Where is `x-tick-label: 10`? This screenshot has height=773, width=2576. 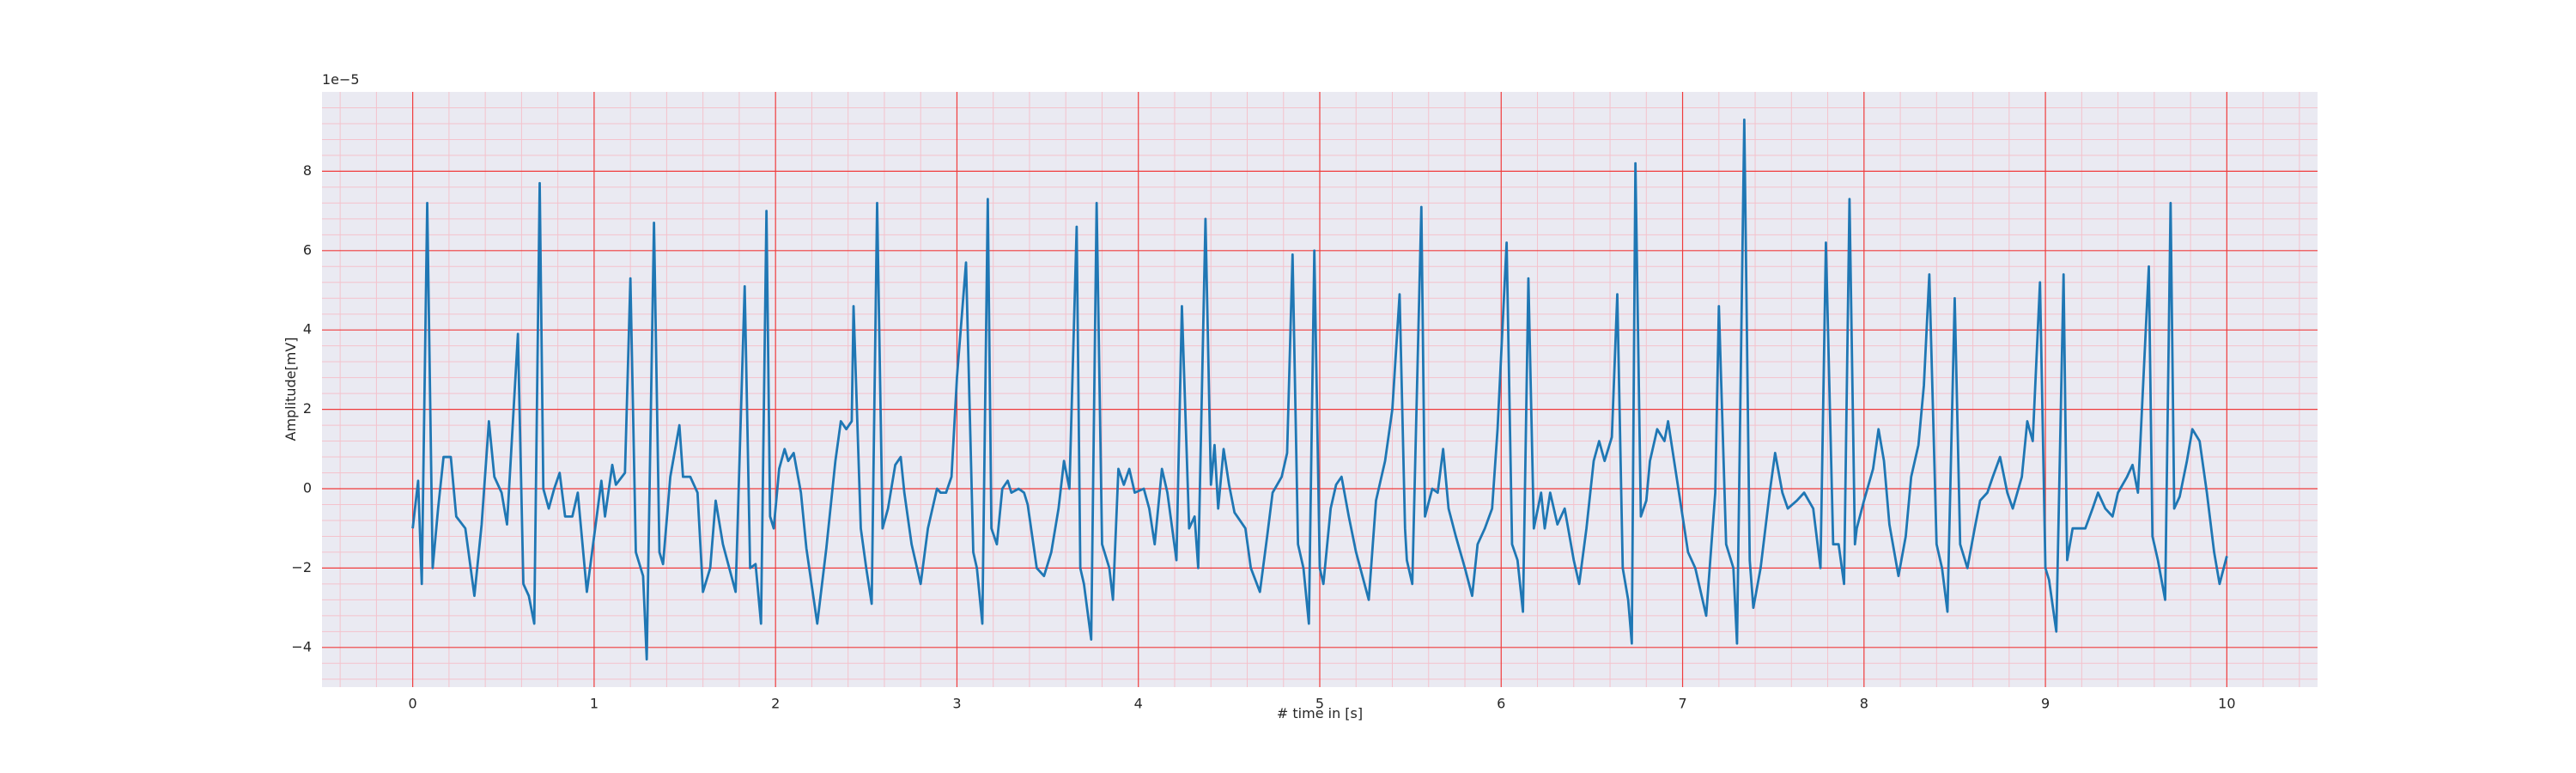
x-tick-label: 10 is located at coordinates (2226, 704).